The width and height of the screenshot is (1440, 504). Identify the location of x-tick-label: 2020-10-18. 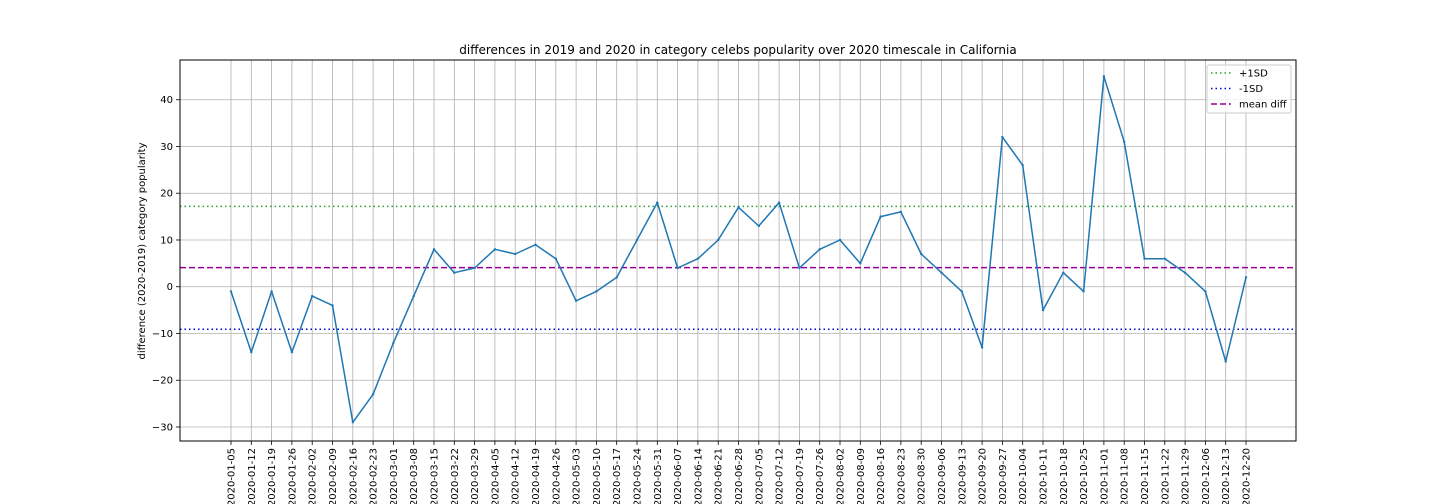
(1064, 476).